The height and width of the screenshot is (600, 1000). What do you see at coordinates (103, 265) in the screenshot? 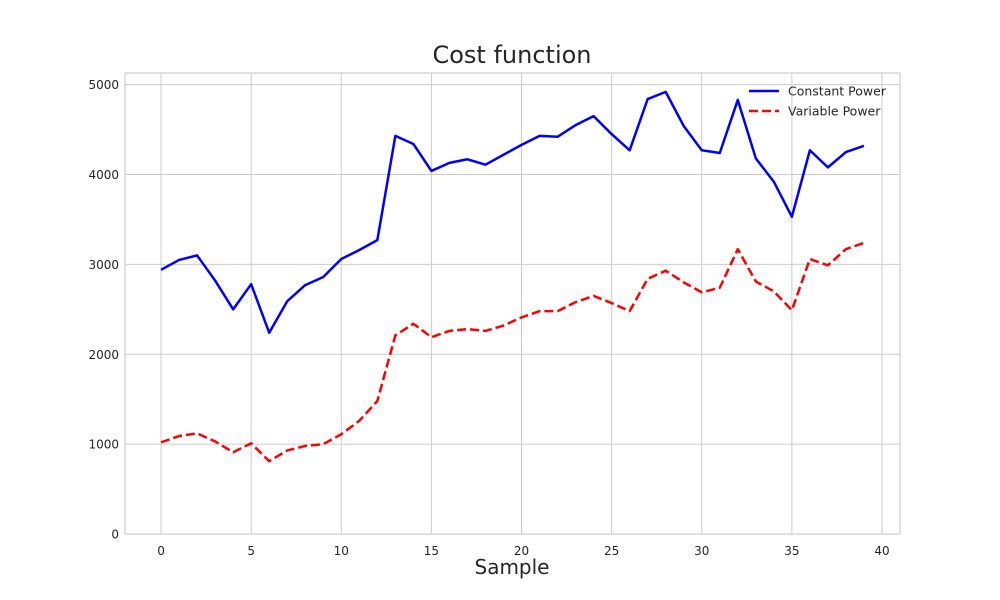
I see `y-tick-label: 3000` at bounding box center [103, 265].